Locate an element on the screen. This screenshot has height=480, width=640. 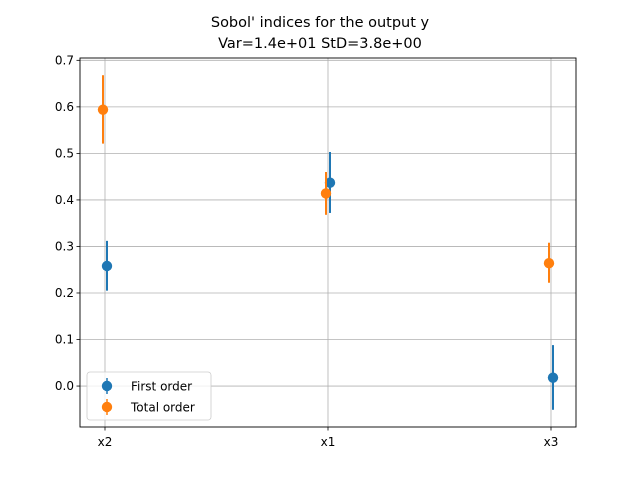
x-tick-label: x1 is located at coordinates (328, 442).